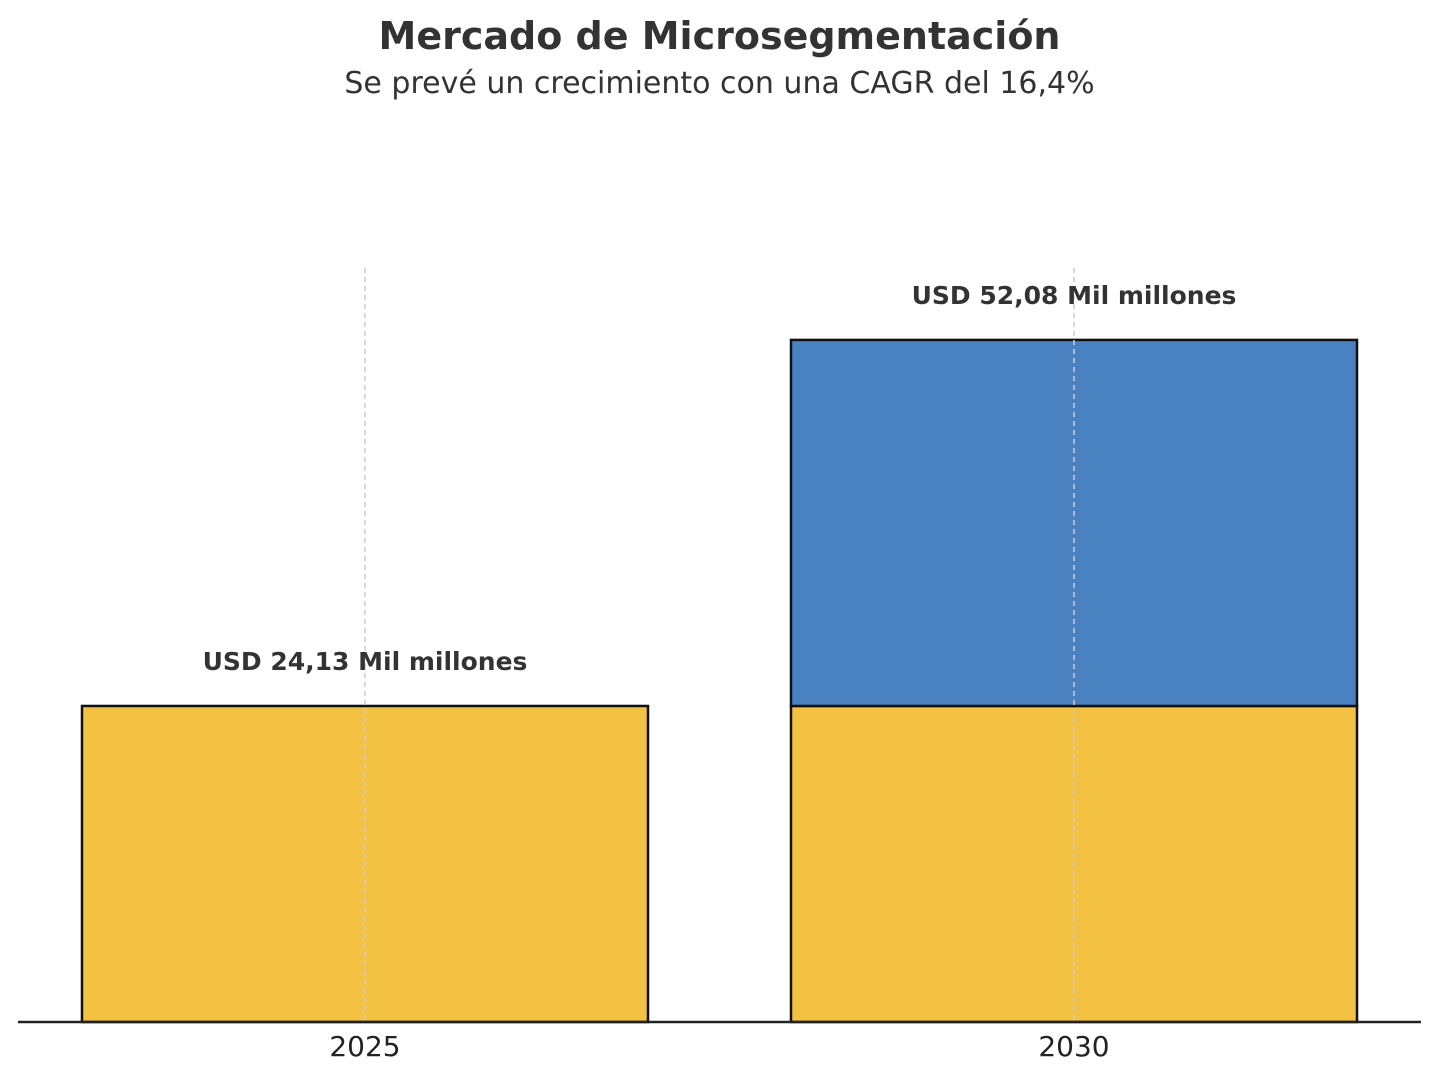 This screenshot has width=1439, height=1080. I want to click on data-label-2025: USD 24,13 Mil millones, so click(365, 661).